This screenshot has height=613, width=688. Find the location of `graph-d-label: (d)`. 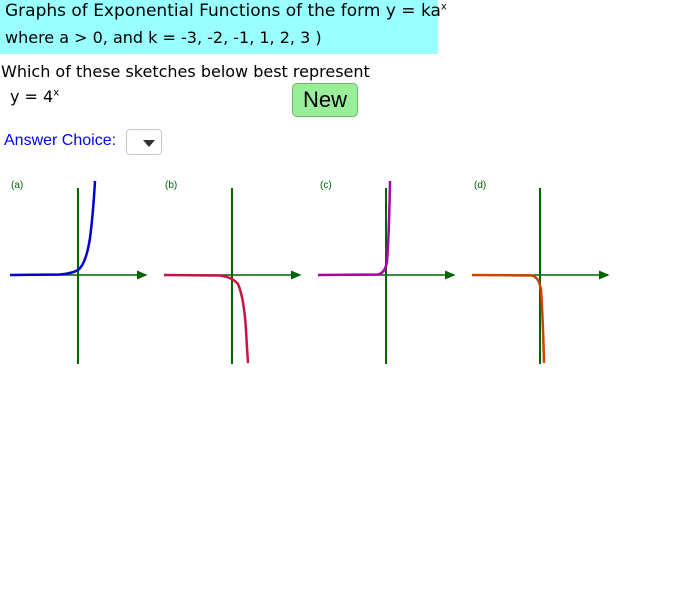

graph-d-label: (d) is located at coordinates (480, 185).